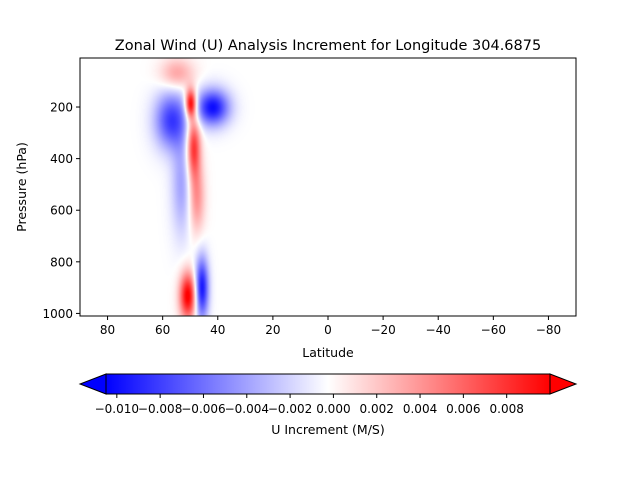 The height and width of the screenshot is (480, 640). I want to click on x-tick-label: −80, so click(548, 330).